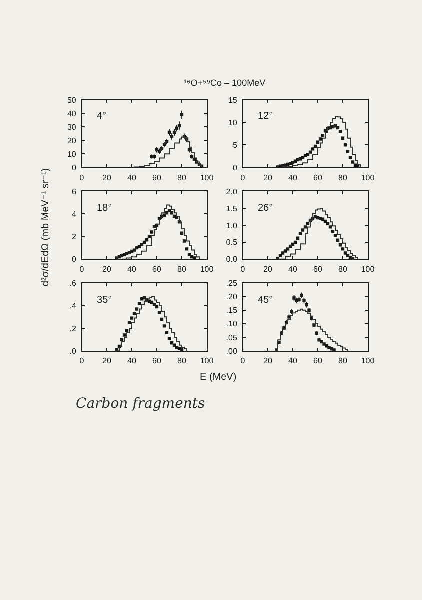  What do you see at coordinates (74, 215) in the screenshot?
I see `y-tick-label: 4` at bounding box center [74, 215].